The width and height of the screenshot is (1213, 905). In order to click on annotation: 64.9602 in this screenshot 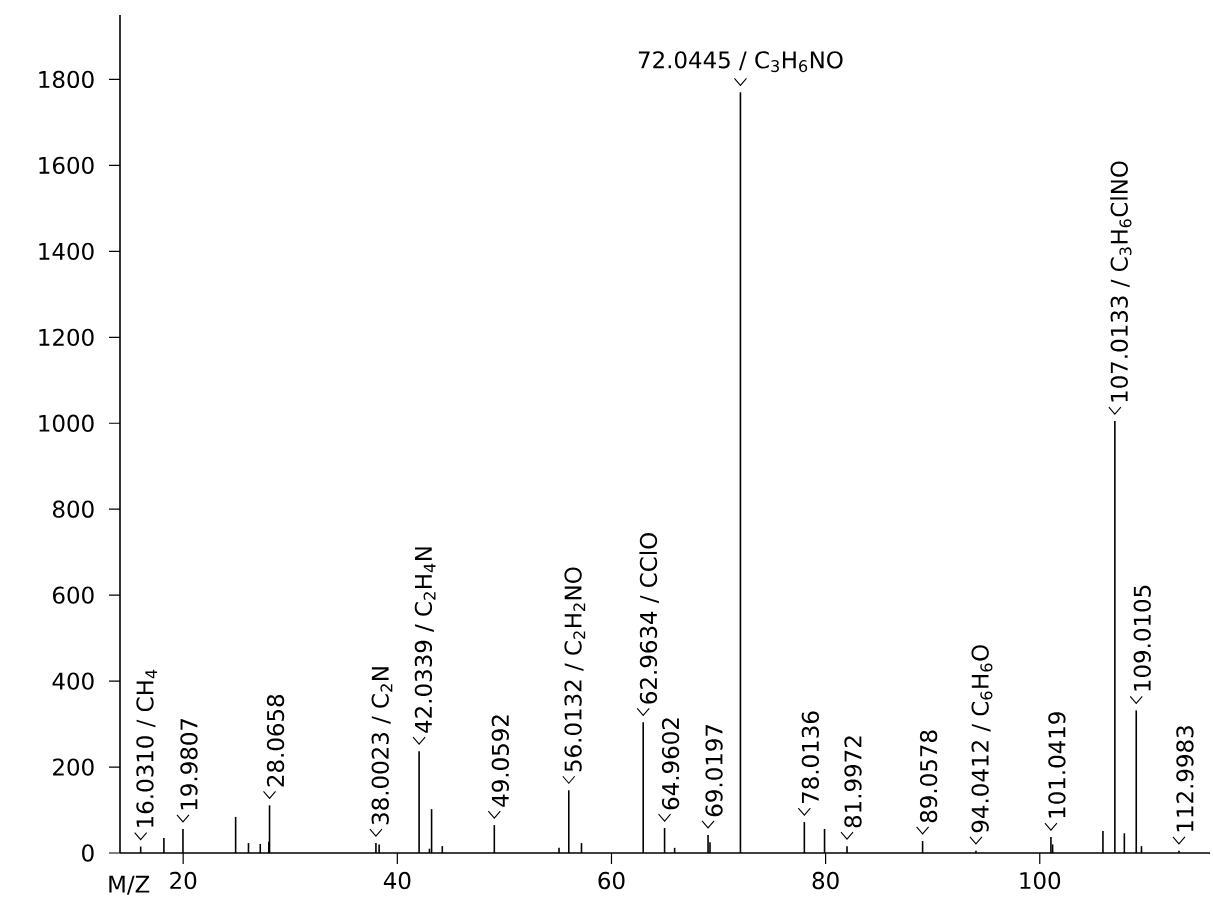, I will do `click(670, 764)`.